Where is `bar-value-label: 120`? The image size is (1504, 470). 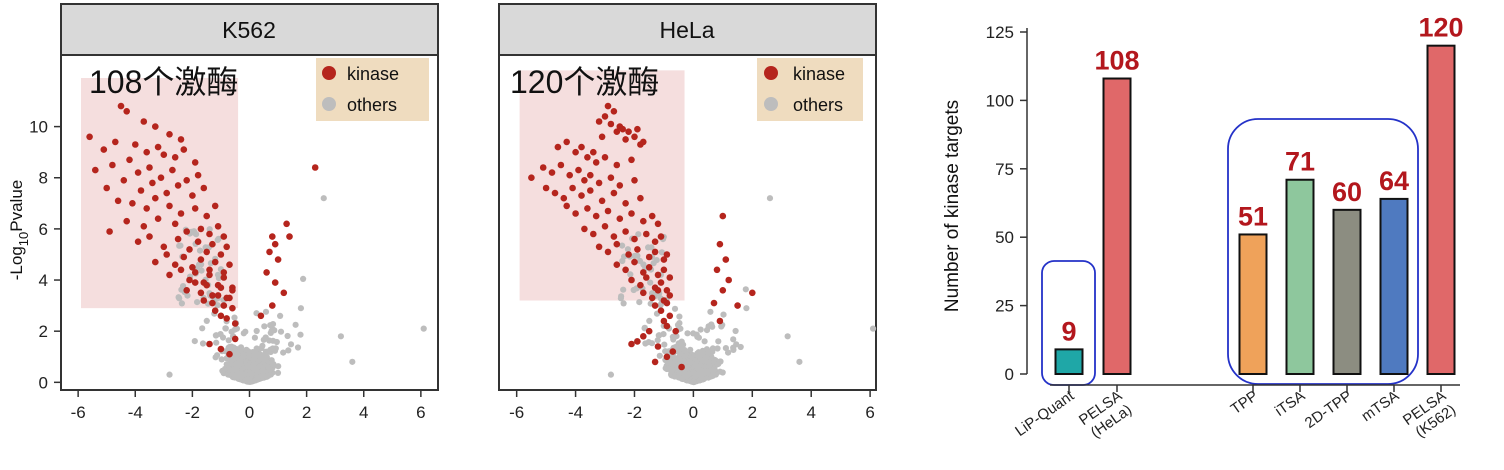 bar-value-label: 120 is located at coordinates (1440, 28).